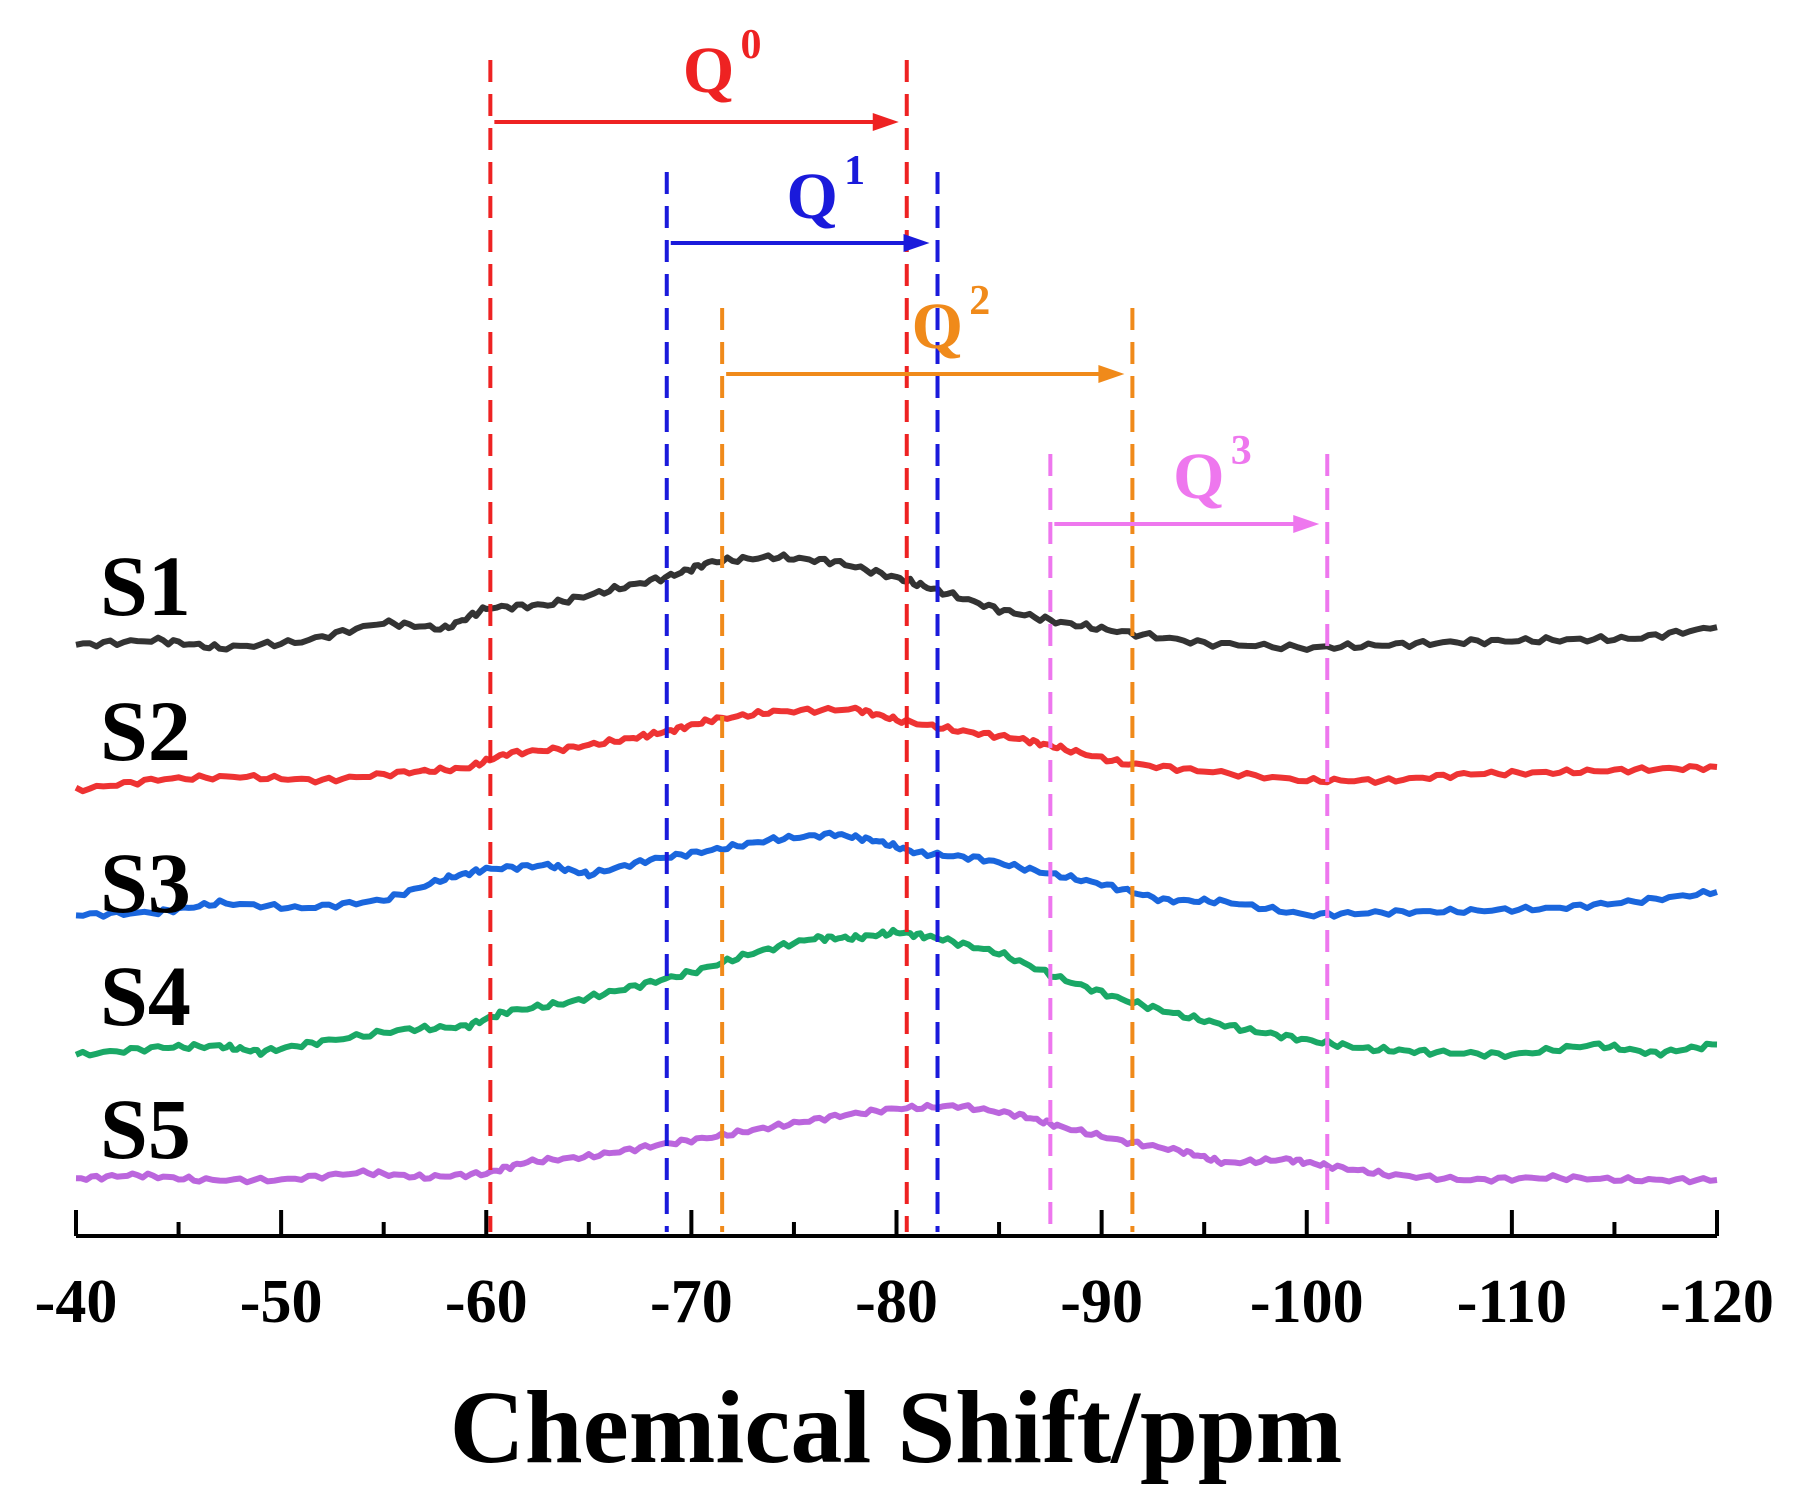 This screenshot has width=1805, height=1497. I want to click on x-tick-label-70: -70, so click(691, 1302).